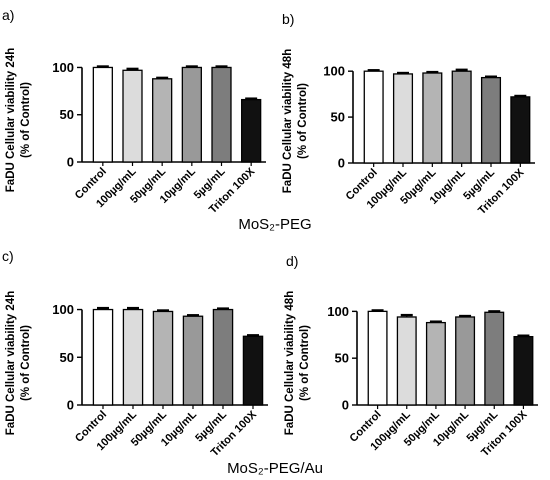 The width and height of the screenshot is (550, 480). What do you see at coordinates (274, 224) in the screenshot?
I see `group-caption-mos2-peg: MoS₂-PEG` at bounding box center [274, 224].